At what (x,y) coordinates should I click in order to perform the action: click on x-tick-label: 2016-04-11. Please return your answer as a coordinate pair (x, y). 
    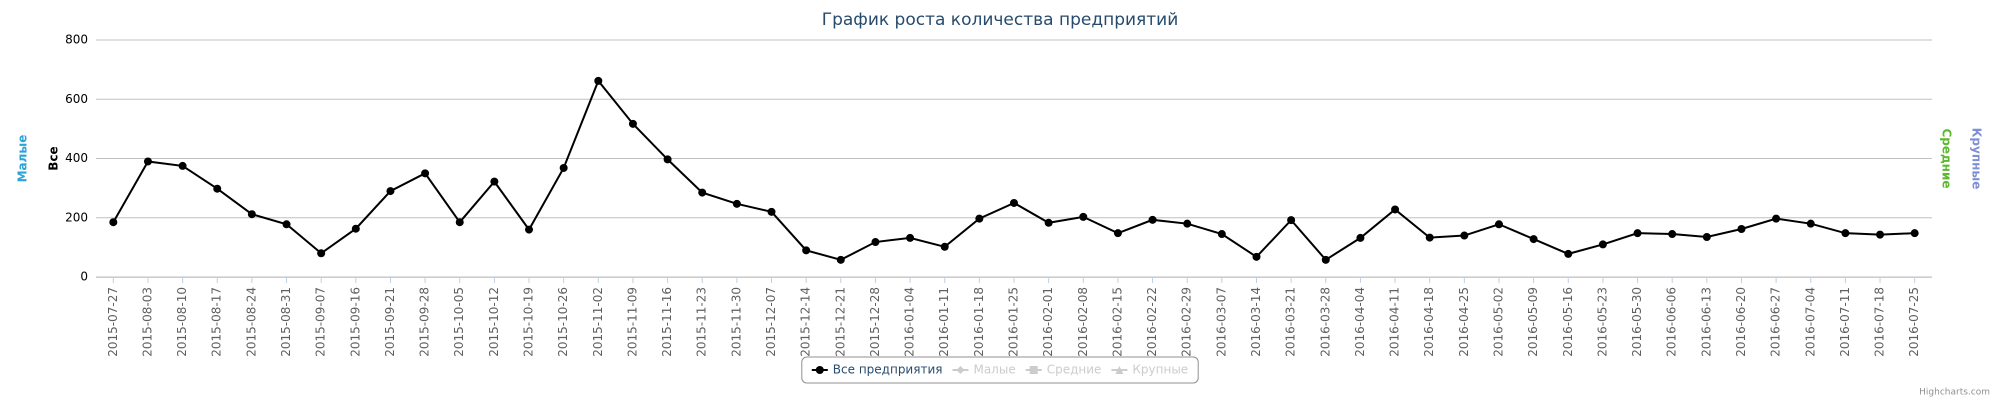
    Looking at the image, I should click on (1395, 322).